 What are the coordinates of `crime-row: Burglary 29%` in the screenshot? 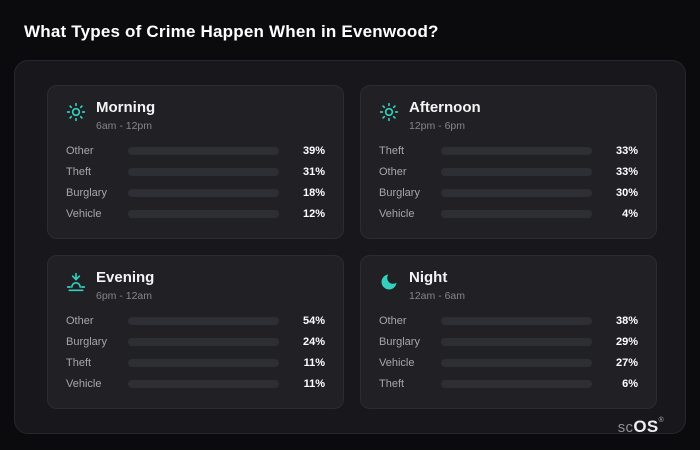 It's located at (508, 342).